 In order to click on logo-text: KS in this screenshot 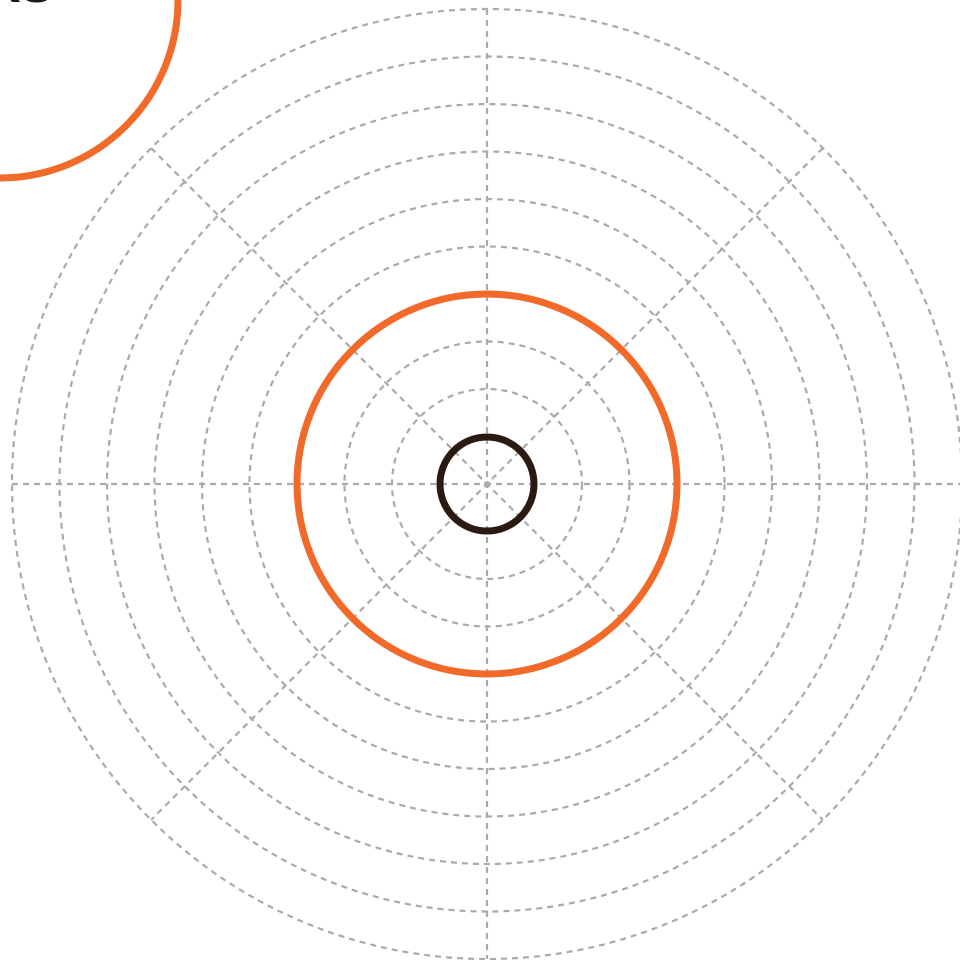, I will do `click(26, 6)`.